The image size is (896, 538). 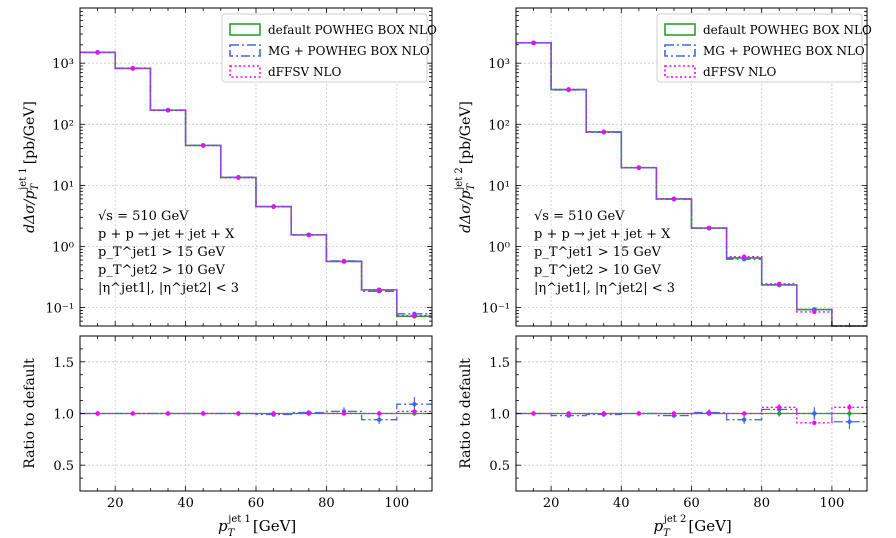 What do you see at coordinates (29, 167) in the screenshot?
I see `y-axis-label: dΔσ/pTjet 1 [pb/GeV]` at bounding box center [29, 167].